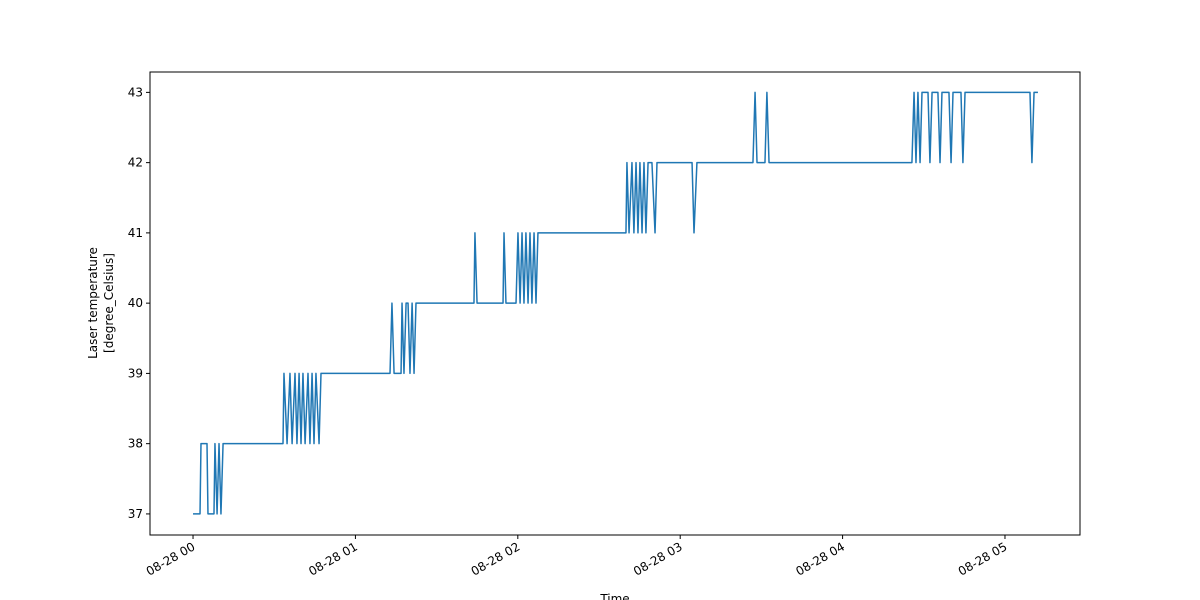  What do you see at coordinates (658, 558) in the screenshot?
I see `x-tick-label: 08-28 03` at bounding box center [658, 558].